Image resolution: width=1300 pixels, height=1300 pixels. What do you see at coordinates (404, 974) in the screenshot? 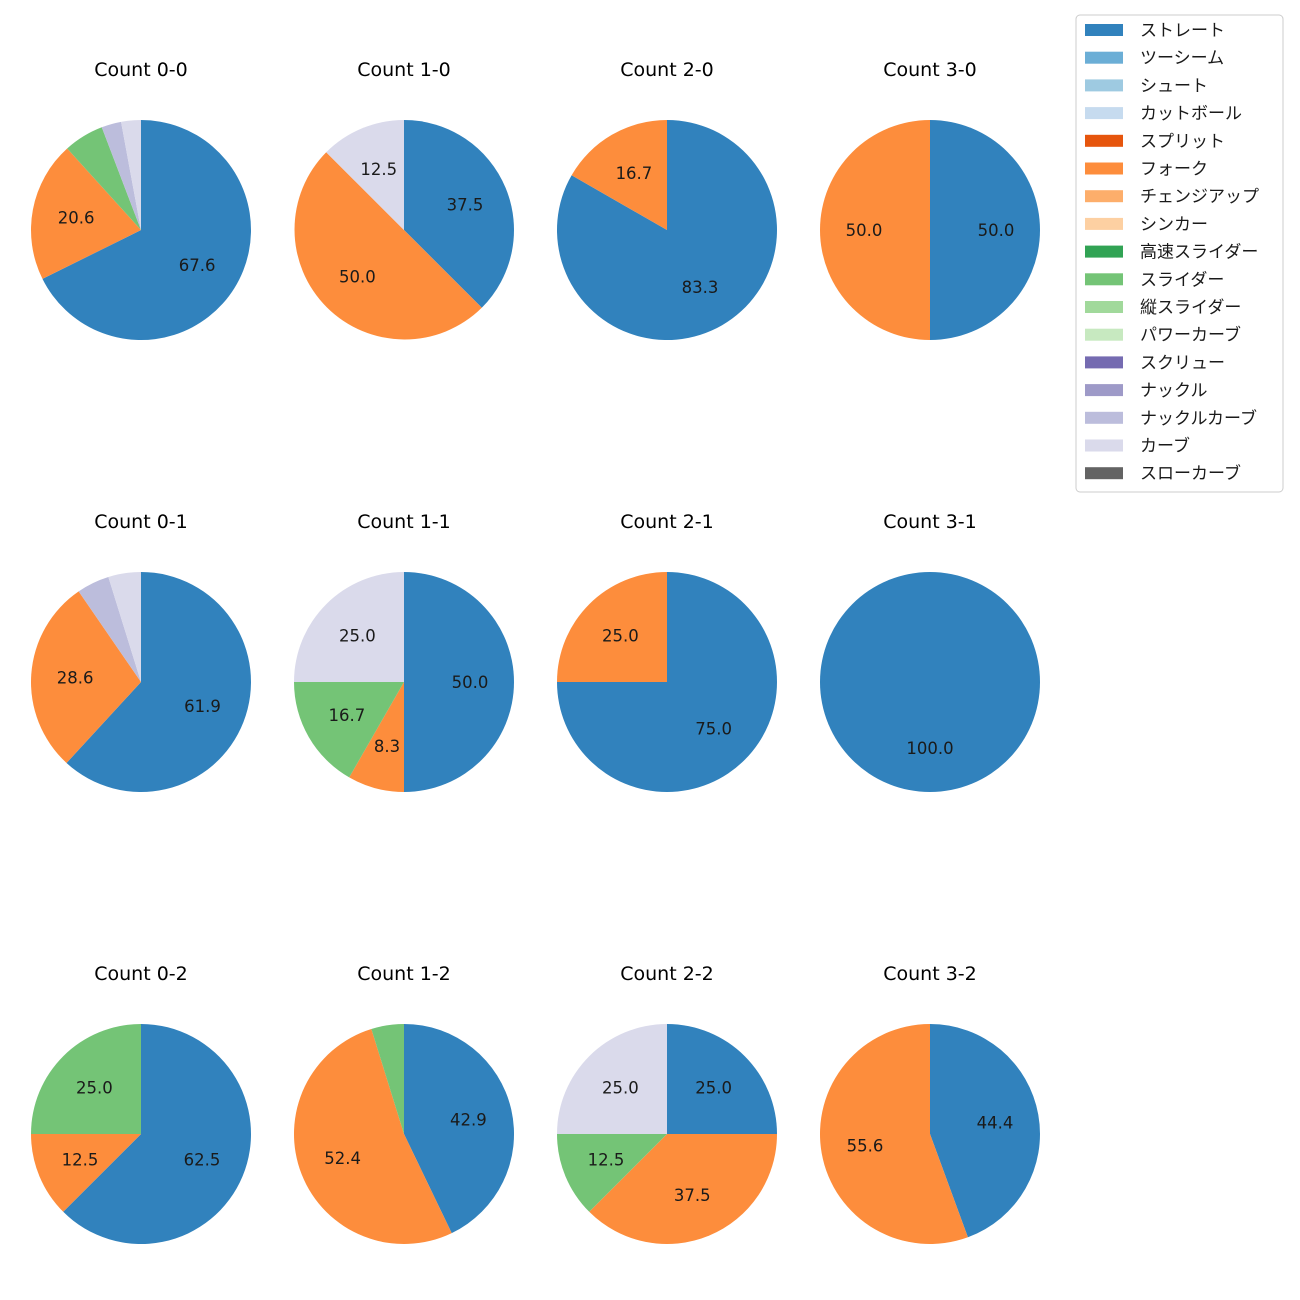
I see `chart-title: Count 1-2` at bounding box center [404, 974].